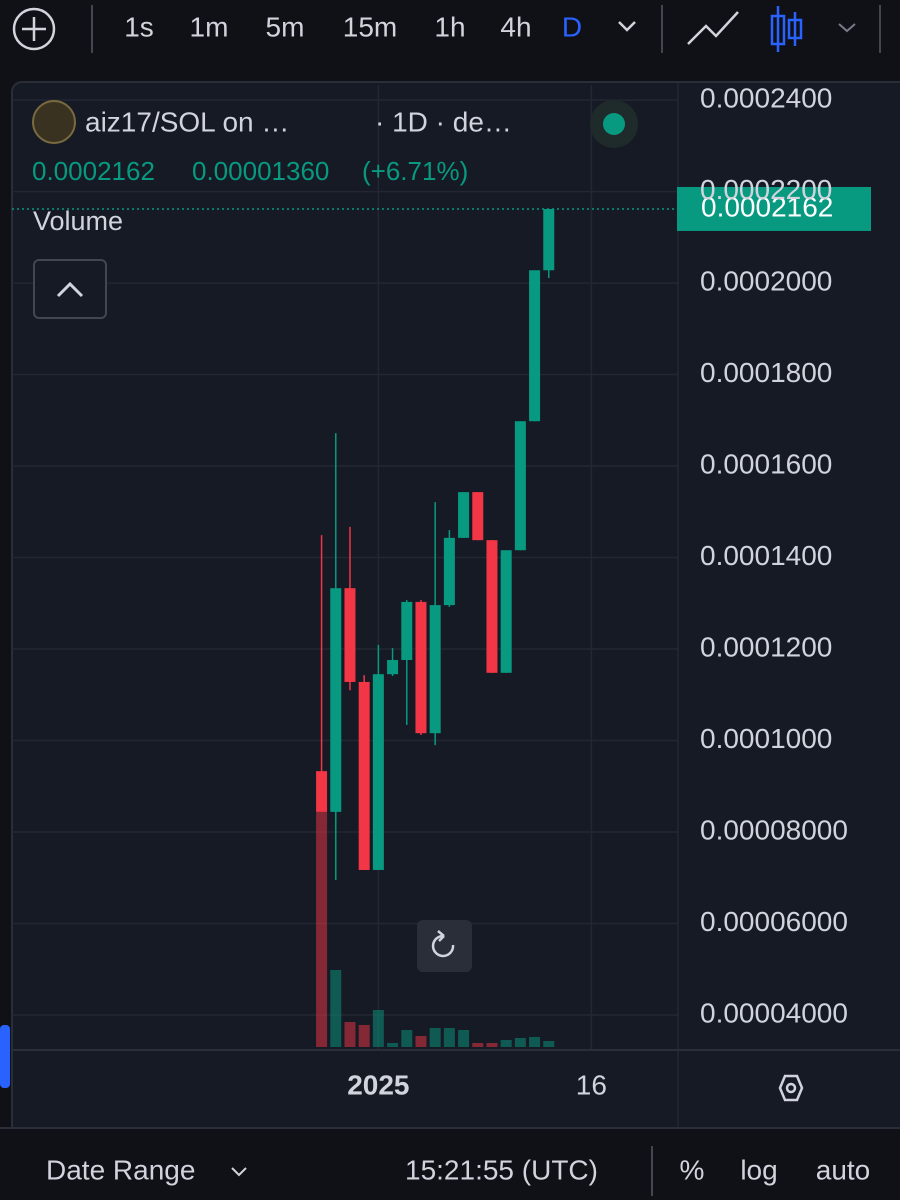 This screenshot has height=1200, width=900. I want to click on date-range: Date Range, so click(120, 1169).